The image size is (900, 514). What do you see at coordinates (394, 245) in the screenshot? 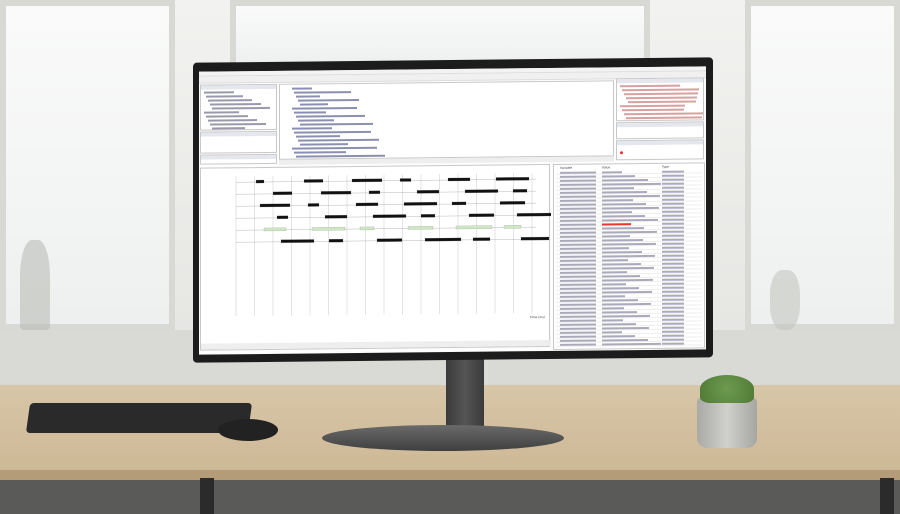
I see `timing-diagram` at bounding box center [394, 245].